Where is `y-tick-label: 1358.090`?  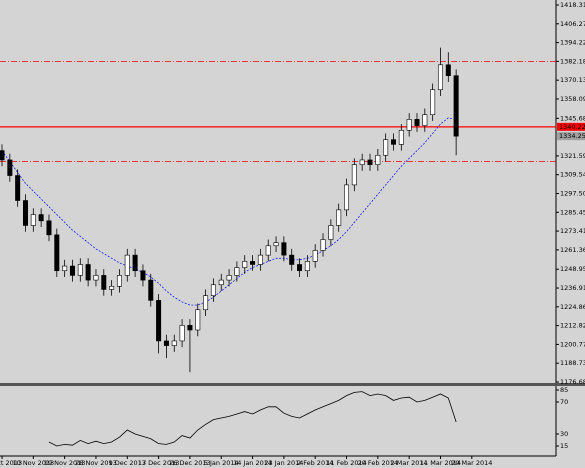 y-tick-label: 1358.090 is located at coordinates (572, 99).